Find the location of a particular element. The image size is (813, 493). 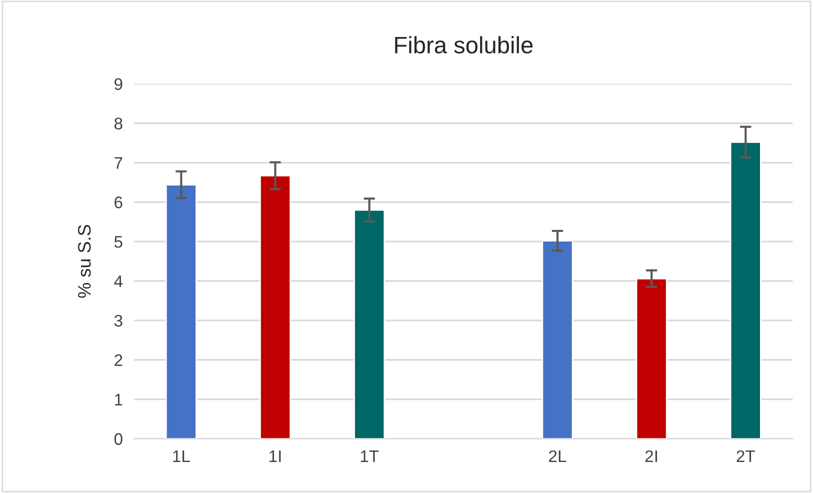

y-tick-label: 2 is located at coordinates (118, 360).